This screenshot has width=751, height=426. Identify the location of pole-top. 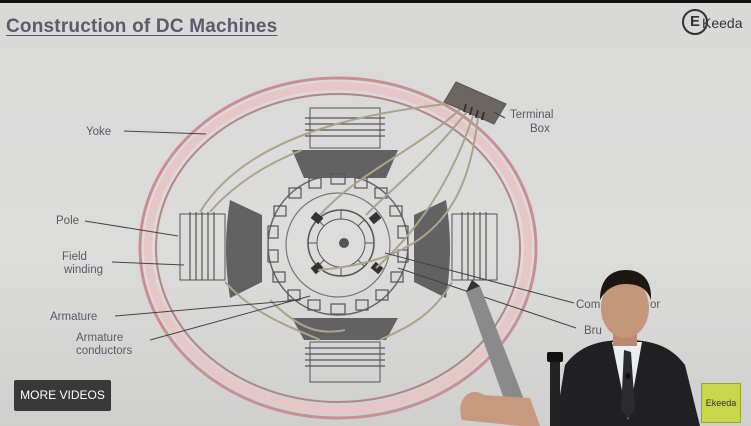
(345, 142).